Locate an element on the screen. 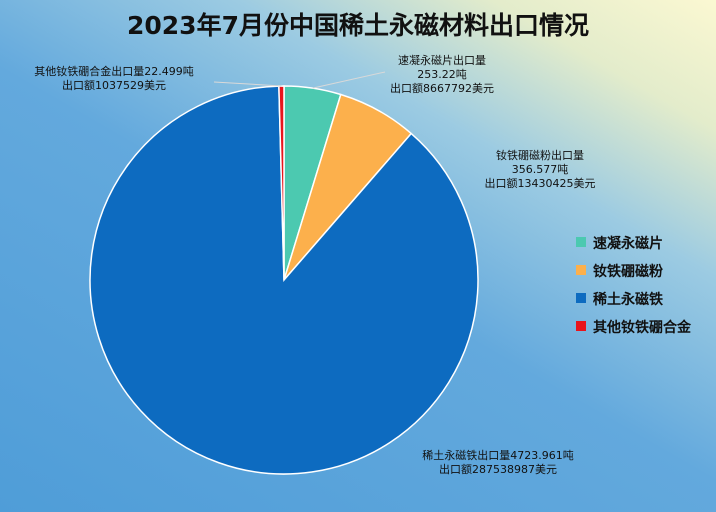 The width and height of the screenshot is (716, 512). leader-lines is located at coordinates (299, 80).